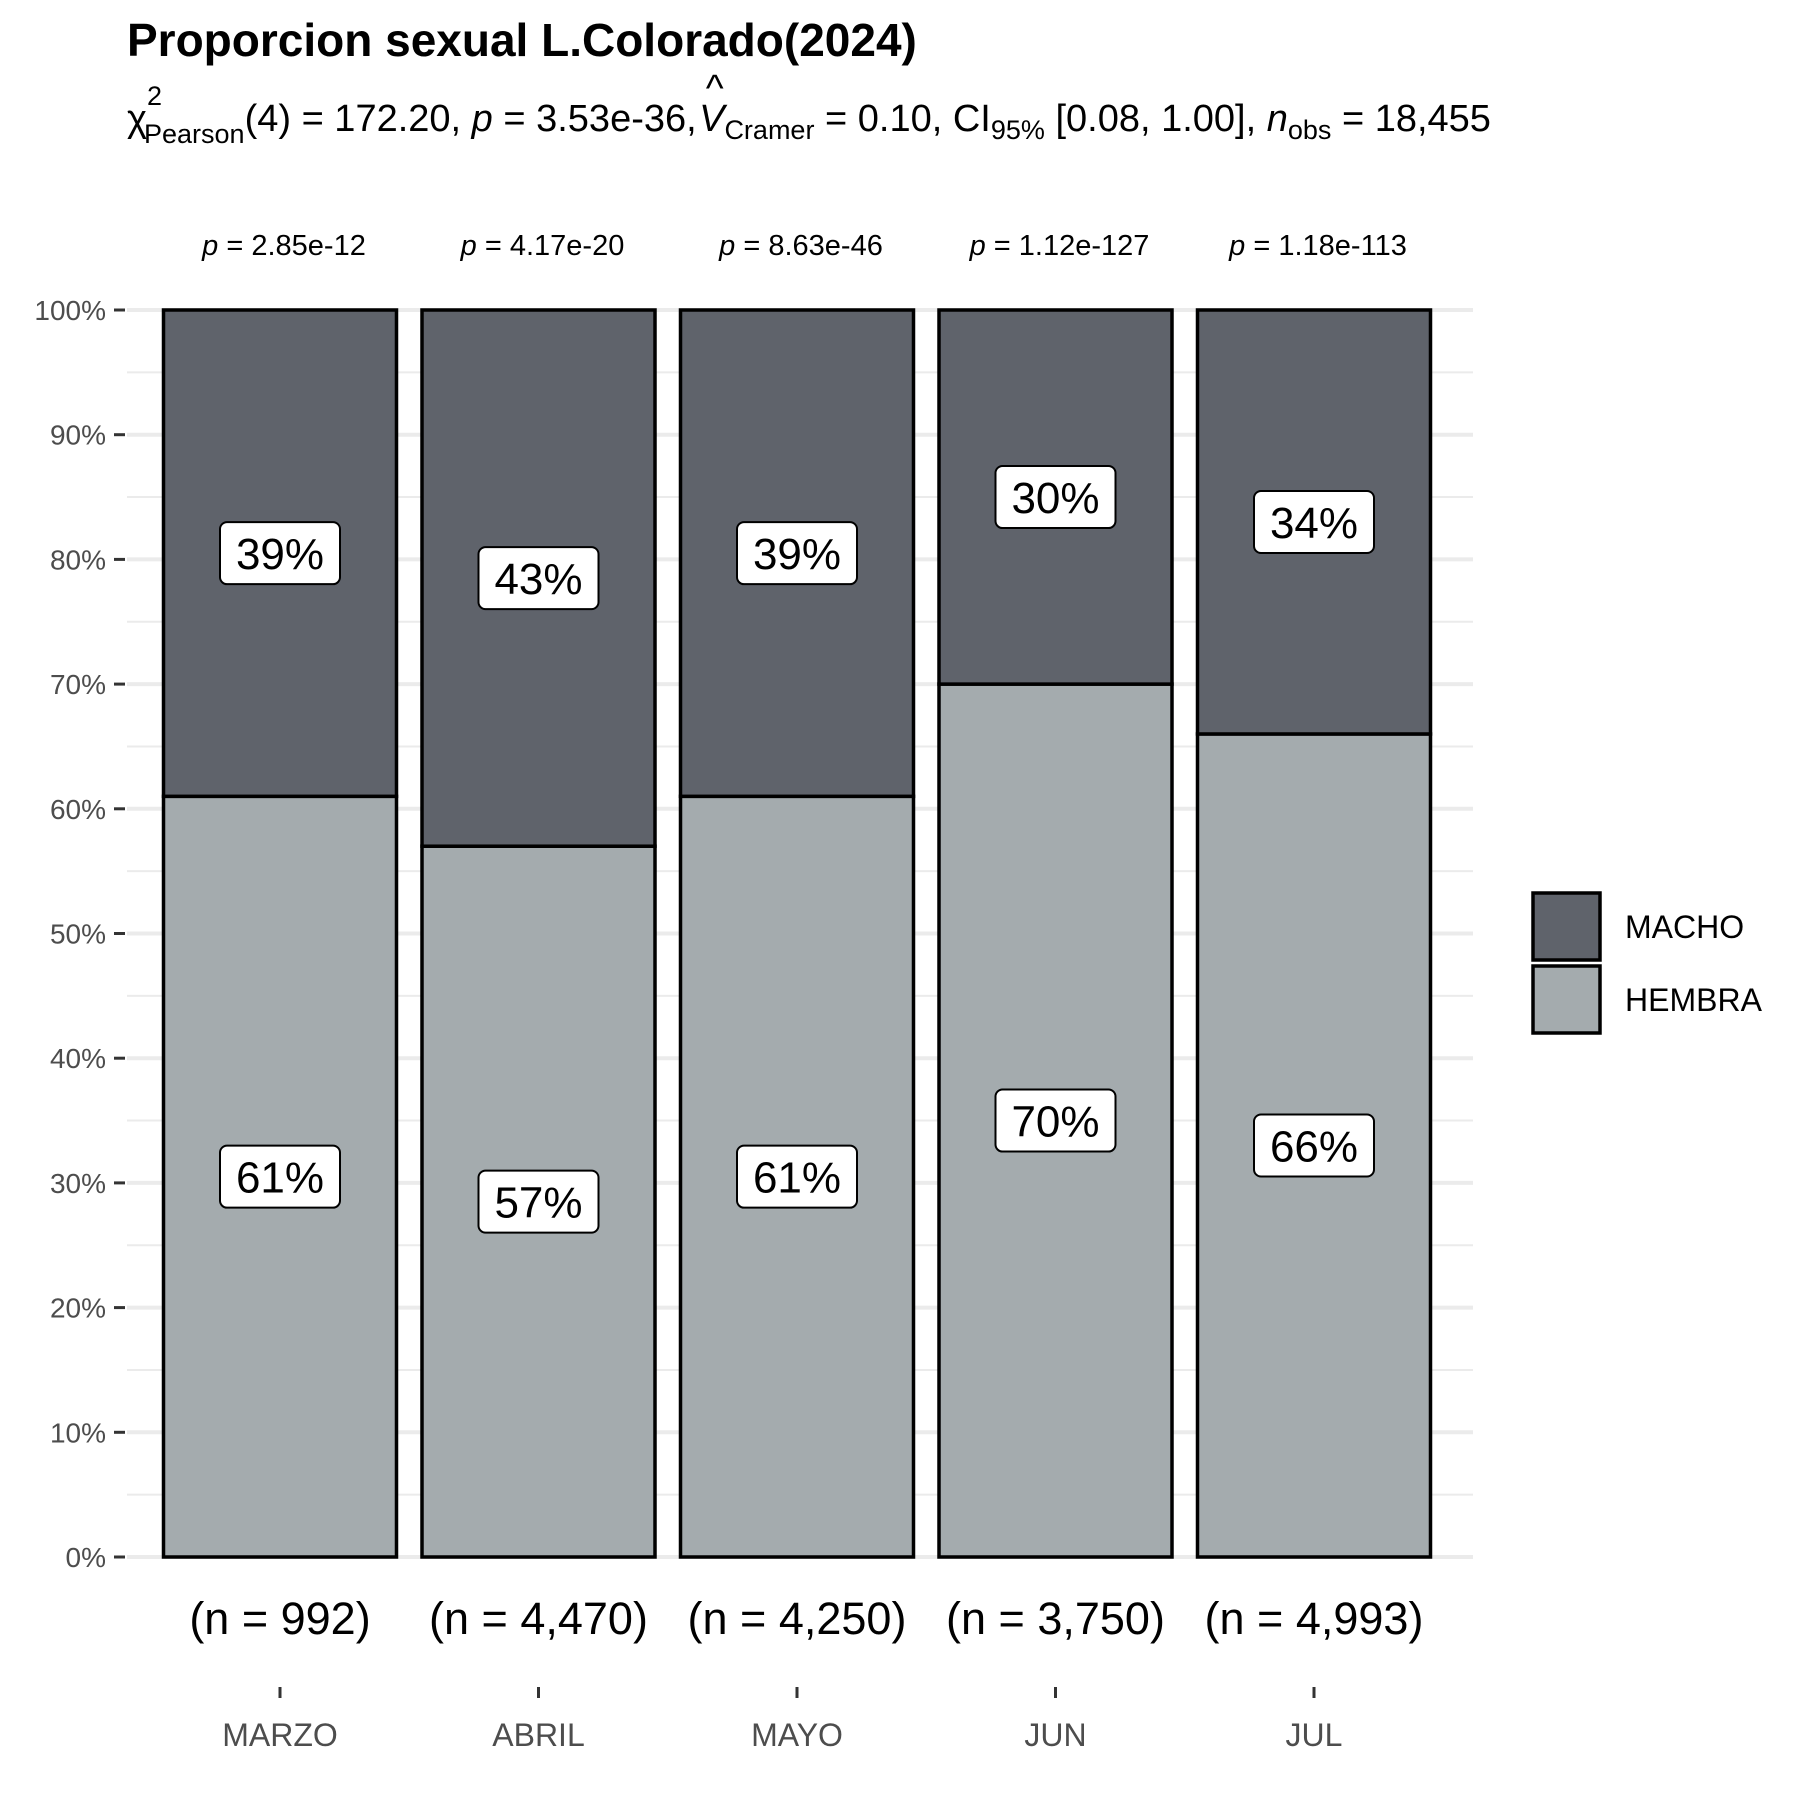  I want to click on label-macho-jul-text: 34%, so click(1314, 523).